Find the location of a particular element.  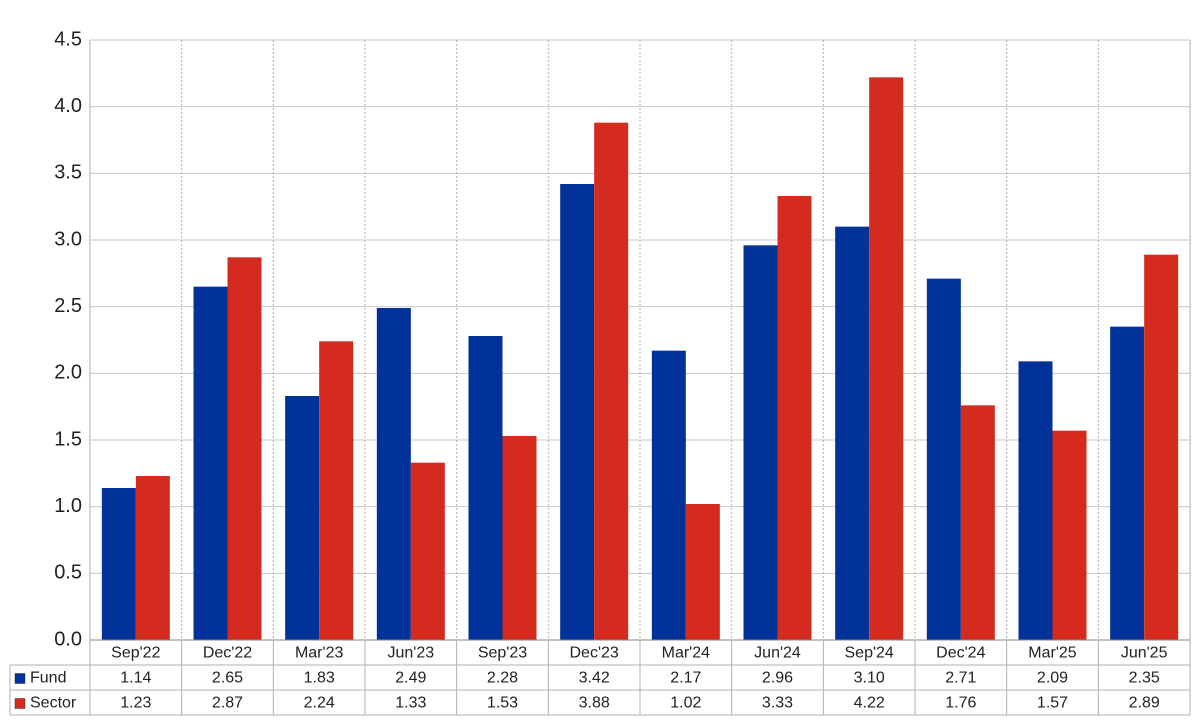

legend-label: Sector is located at coordinates (53, 703).